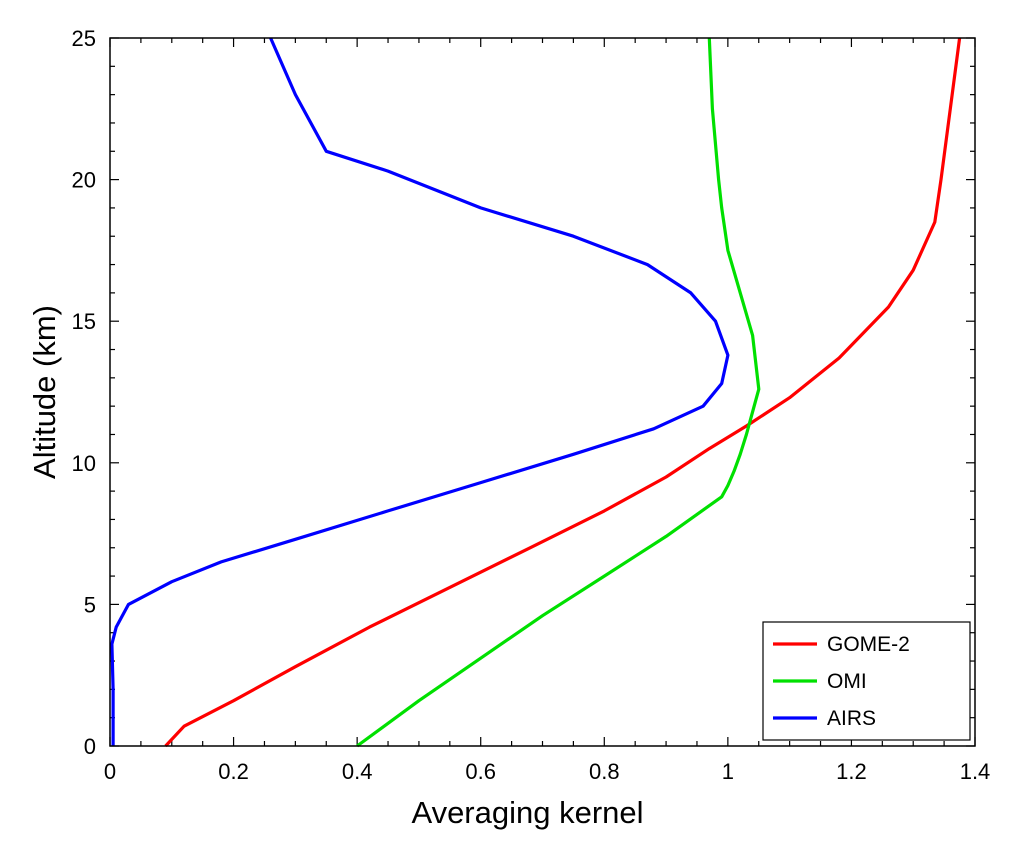  I want to click on x-tick-label: 1.4, so click(975, 771).